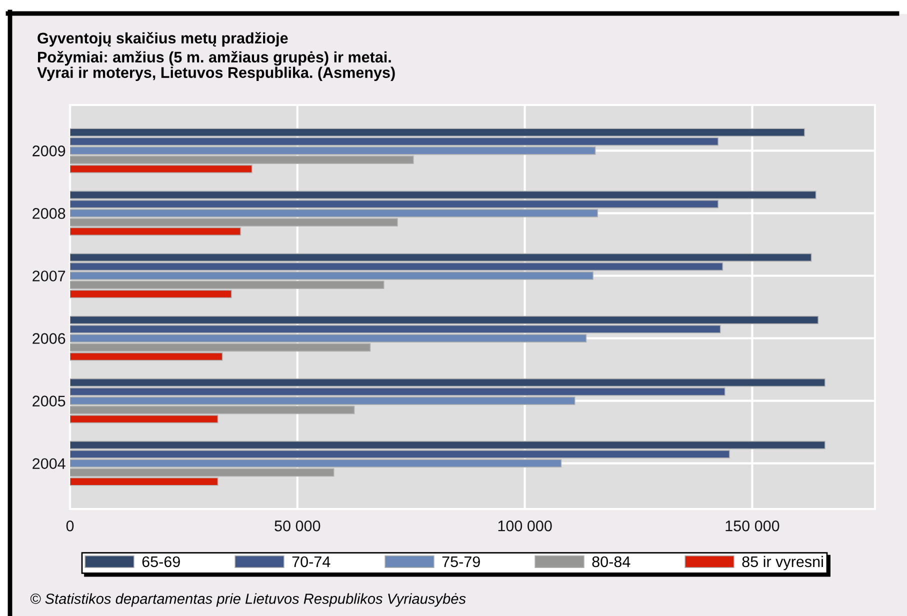 This screenshot has height=616, width=907. Describe the element at coordinates (297, 526) in the screenshot. I see `x-tick-label: 50 000` at that location.